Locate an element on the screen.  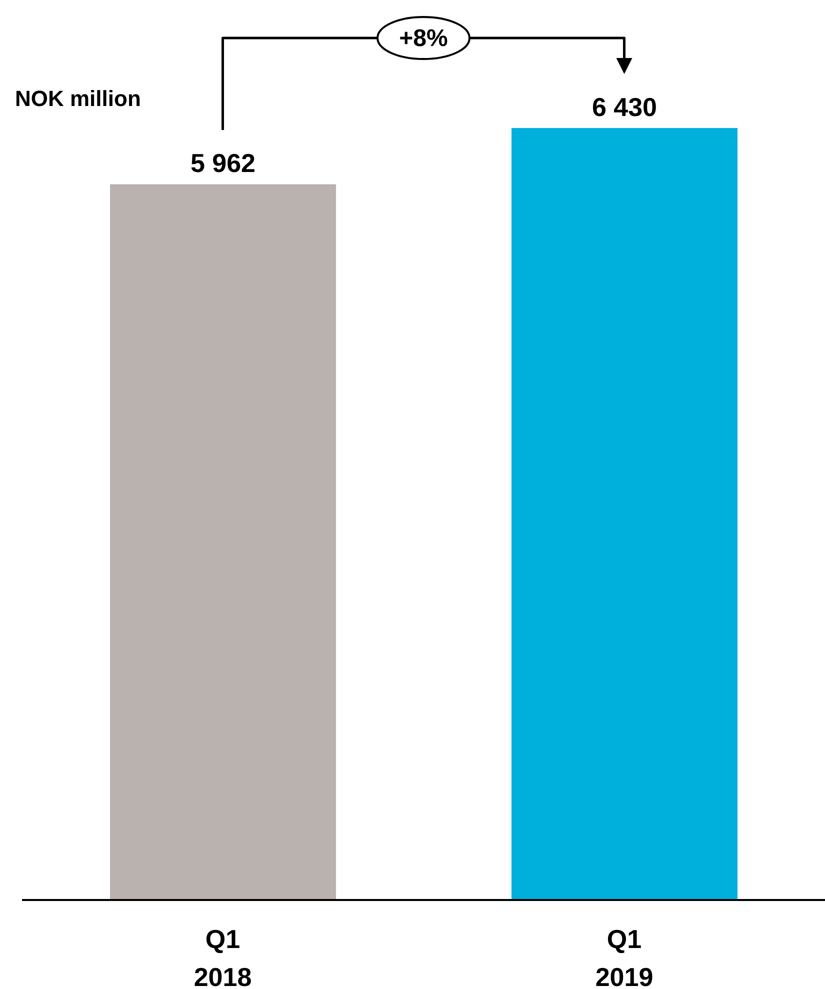
data-label: 5 962 is located at coordinates (223, 163).